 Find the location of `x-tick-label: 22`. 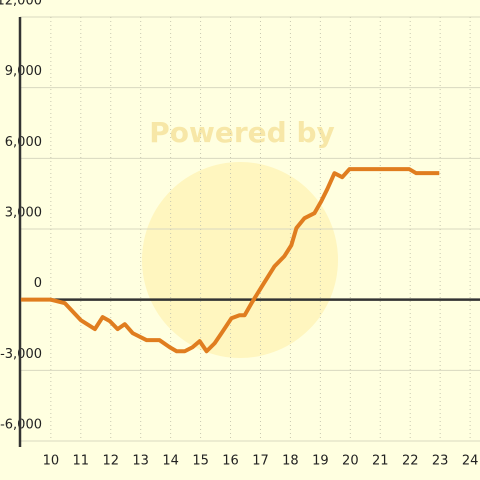

x-tick-label: 22 is located at coordinates (410, 461).